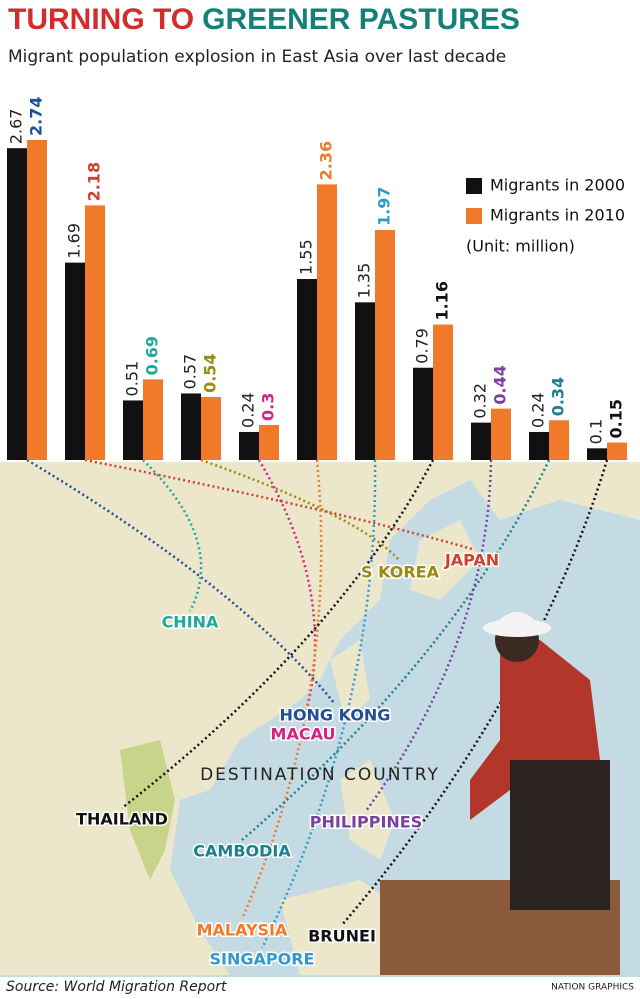  Describe the element at coordinates (558, 396) in the screenshot. I see `value-label: 0.34` at that location.